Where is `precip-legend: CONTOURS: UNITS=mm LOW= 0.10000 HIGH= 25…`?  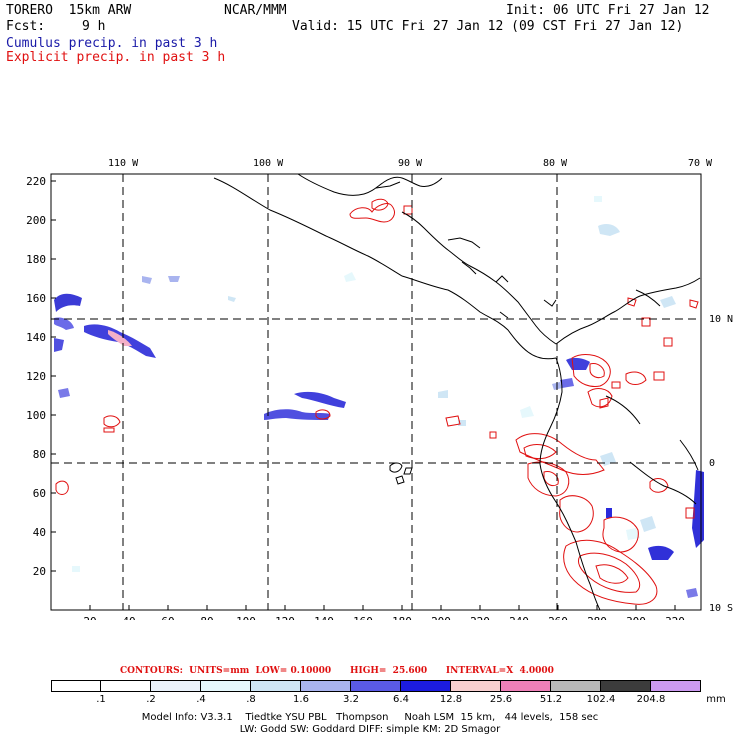 precip-legend: CONTOURS: UNITS=mm LOW= 0.10000 HIGH= 25… is located at coordinates (370, 700).